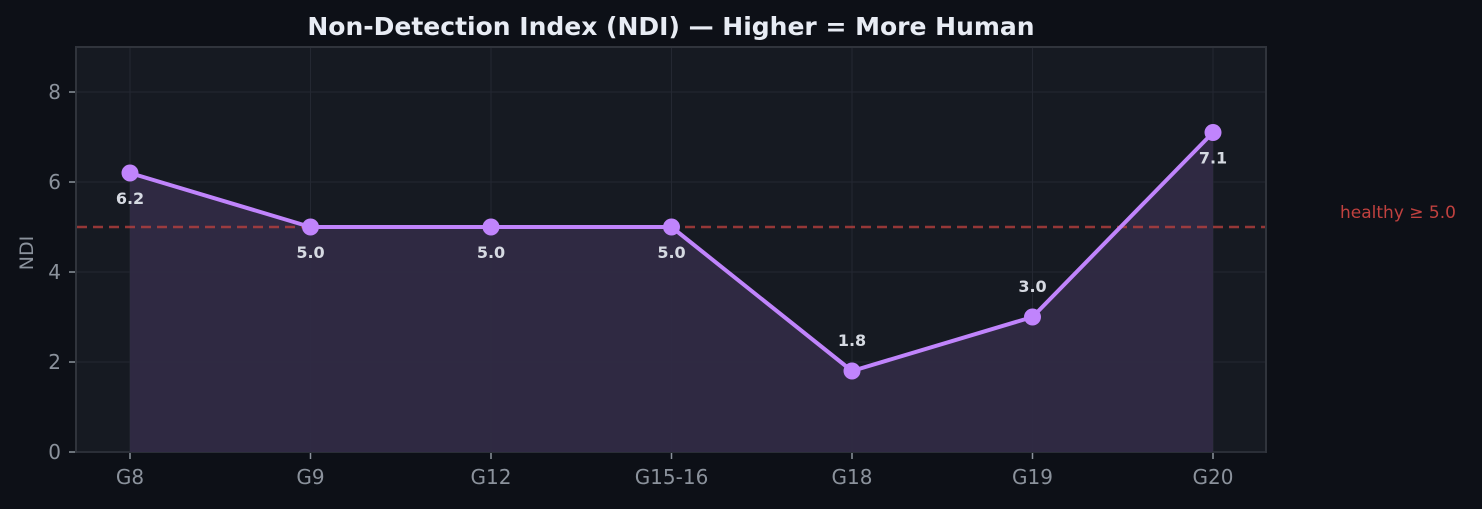 This screenshot has width=1482, height=509. Describe the element at coordinates (491, 227) in the screenshot. I see `data-point-g12` at that location.